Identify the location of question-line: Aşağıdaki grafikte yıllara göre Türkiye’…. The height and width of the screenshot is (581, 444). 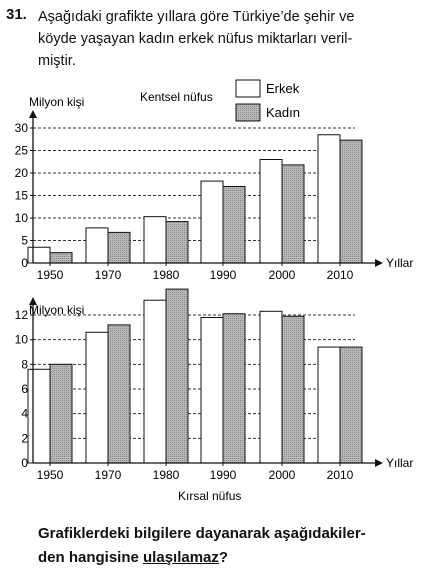
(196, 17).